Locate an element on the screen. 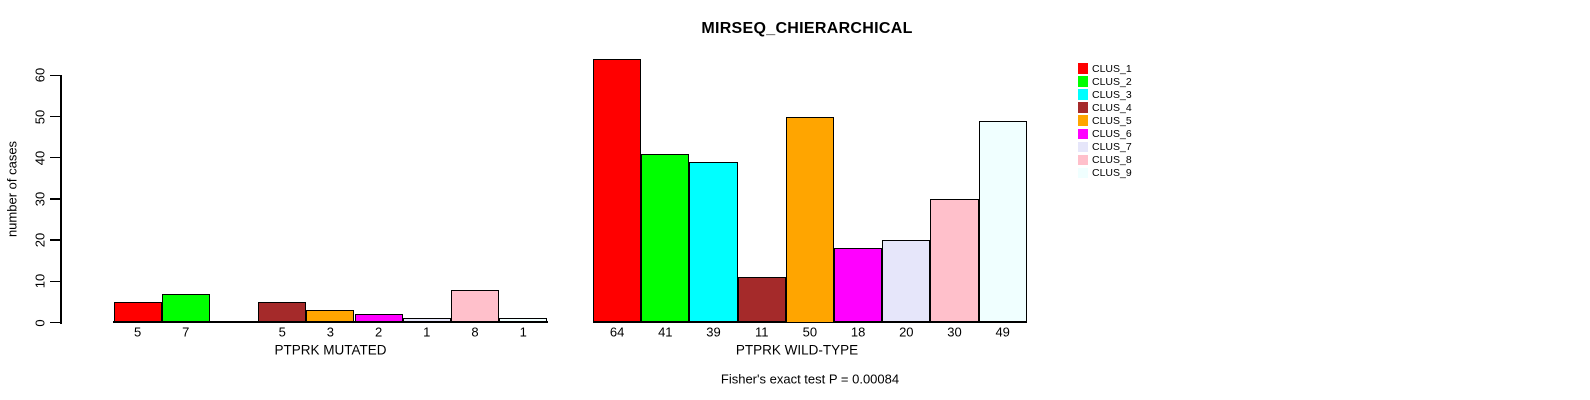  fisher-test-note: Fisher's exact test P = 0.00084 is located at coordinates (810, 379).